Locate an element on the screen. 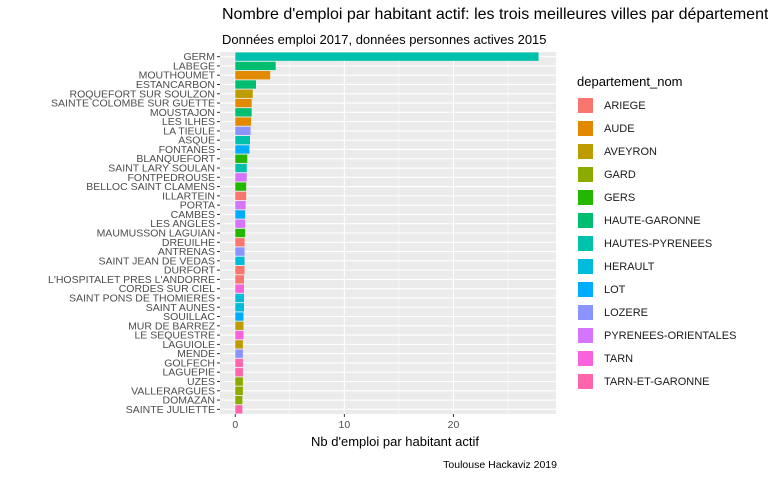  legend-item: AVEYRON is located at coordinates (656, 151).